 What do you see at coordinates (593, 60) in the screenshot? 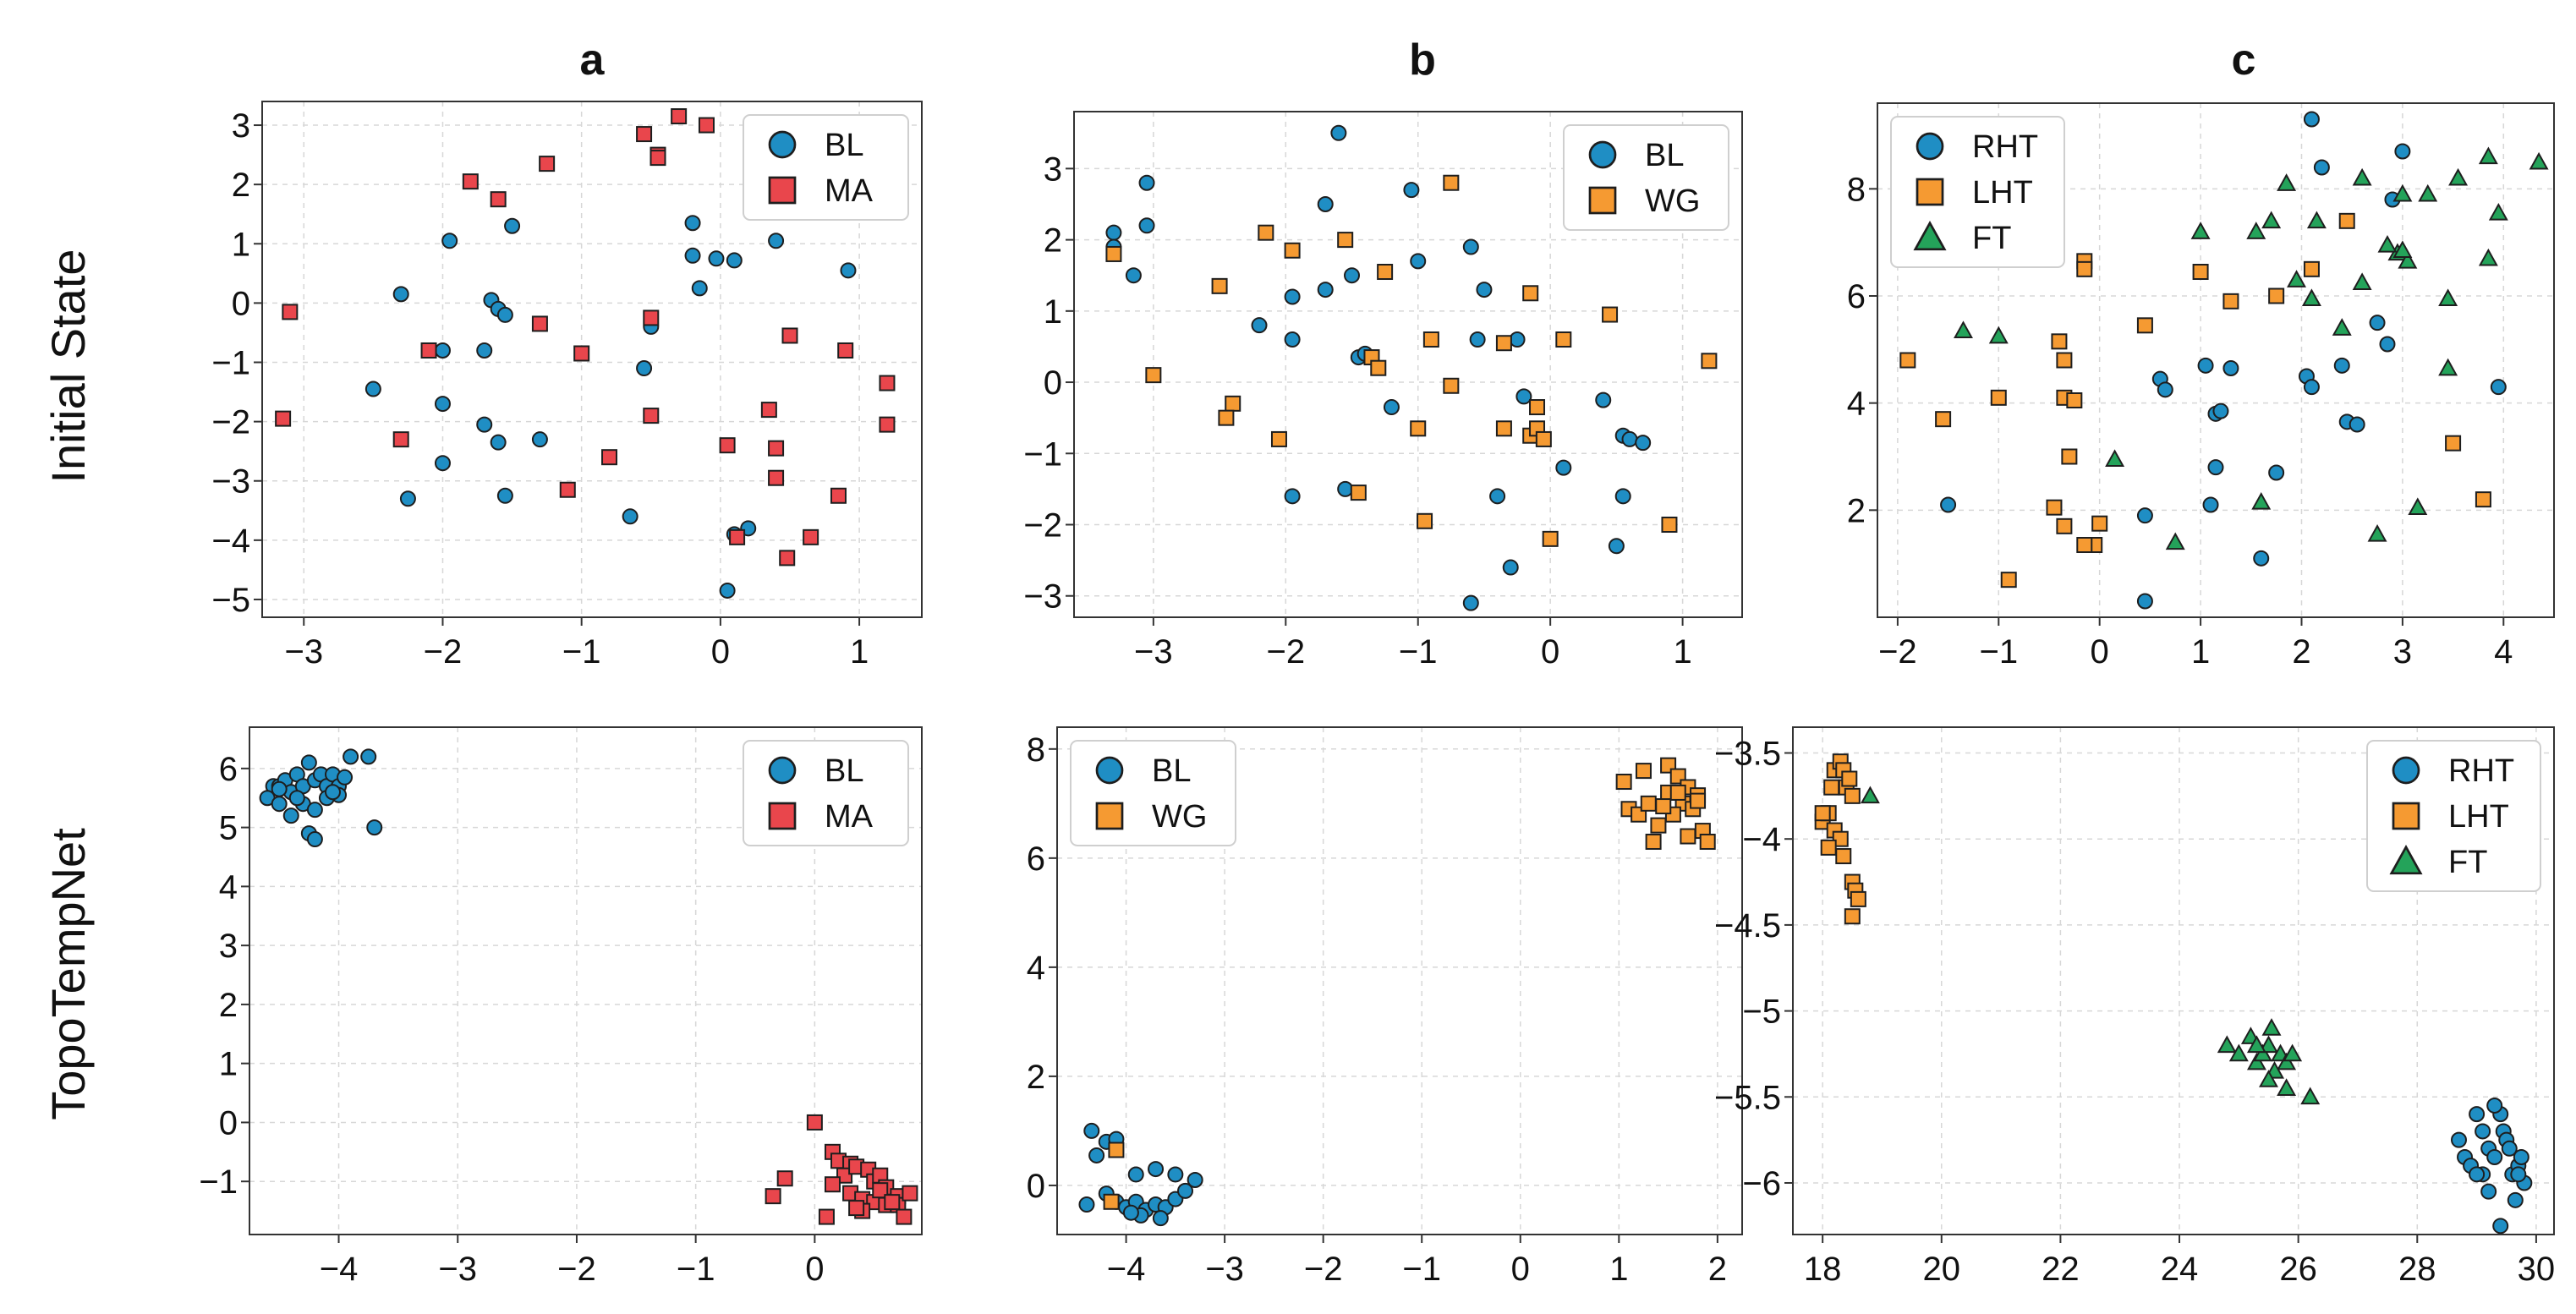
I see `column-title-a: a` at bounding box center [593, 60].